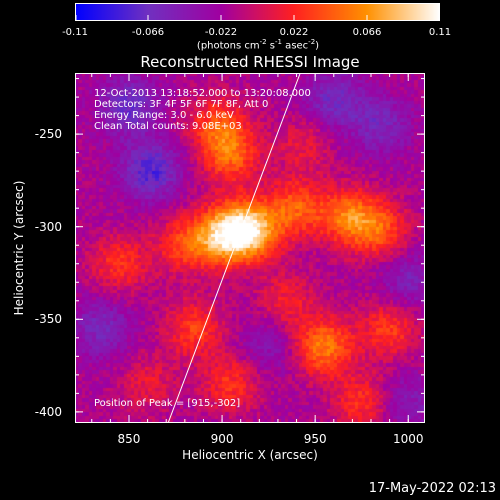 This screenshot has height=500, width=500. What do you see at coordinates (48, 134) in the screenshot?
I see `y-tick-label: -250` at bounding box center [48, 134].